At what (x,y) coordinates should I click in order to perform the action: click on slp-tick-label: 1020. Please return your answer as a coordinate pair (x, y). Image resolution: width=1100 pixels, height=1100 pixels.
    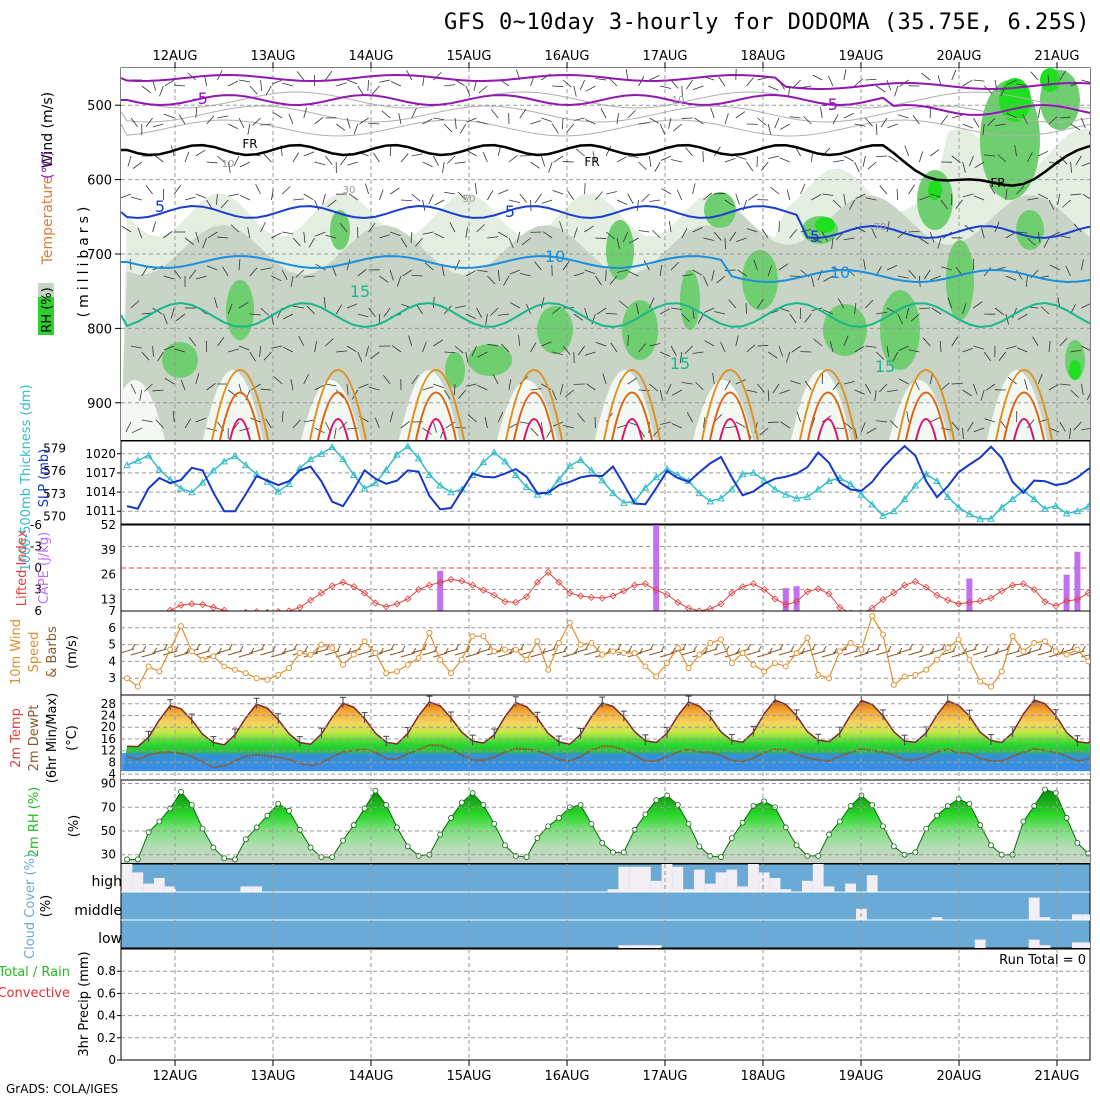
    Looking at the image, I should click on (100, 454).